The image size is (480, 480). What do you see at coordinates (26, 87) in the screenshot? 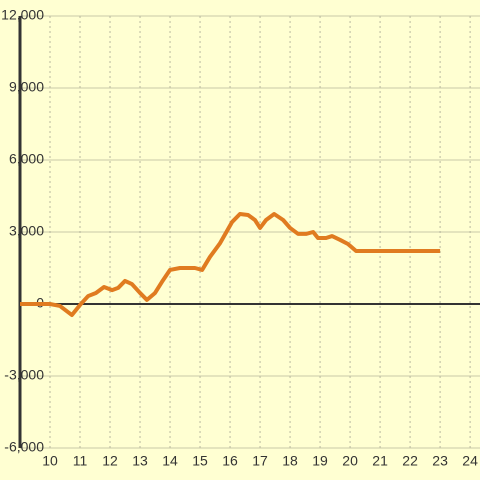
I see `y-tick-label: 9,000` at bounding box center [26, 87].